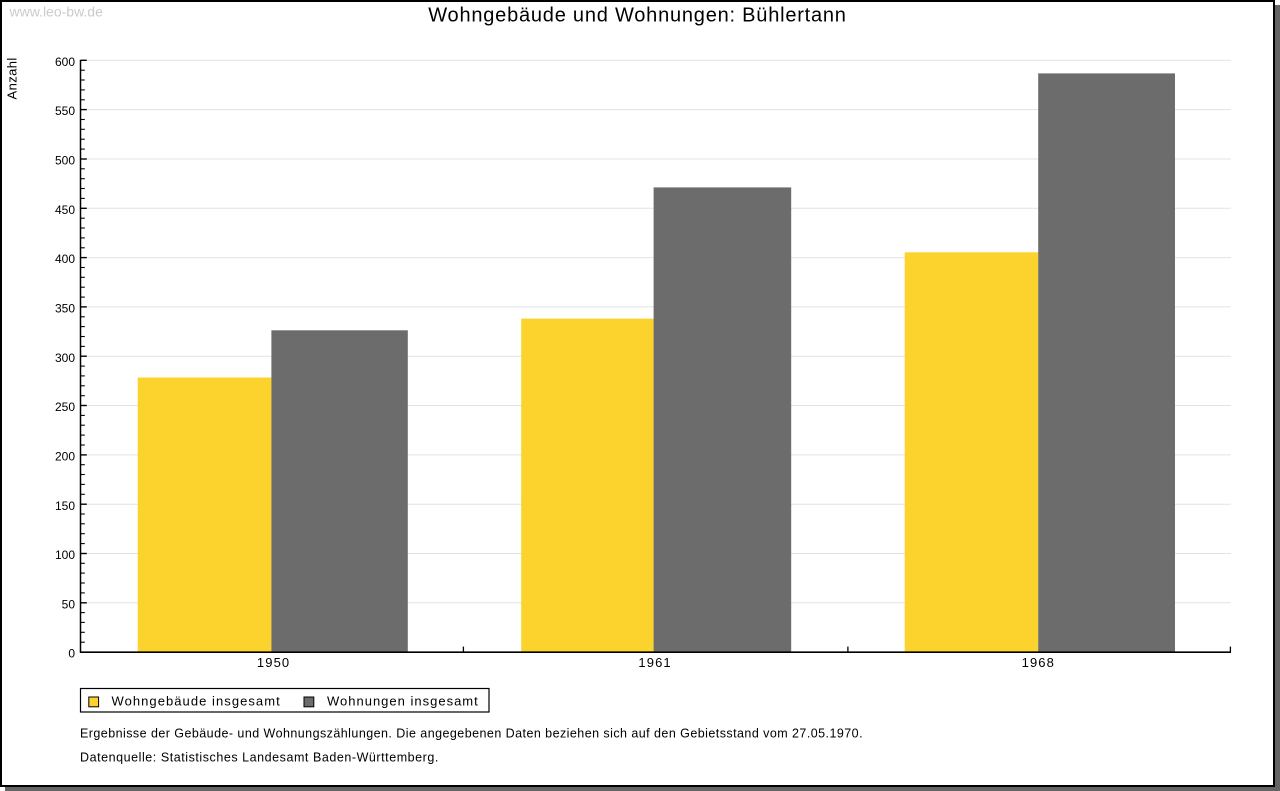  Describe the element at coordinates (65, 358) in the screenshot. I see `svg-text: 300` at that location.